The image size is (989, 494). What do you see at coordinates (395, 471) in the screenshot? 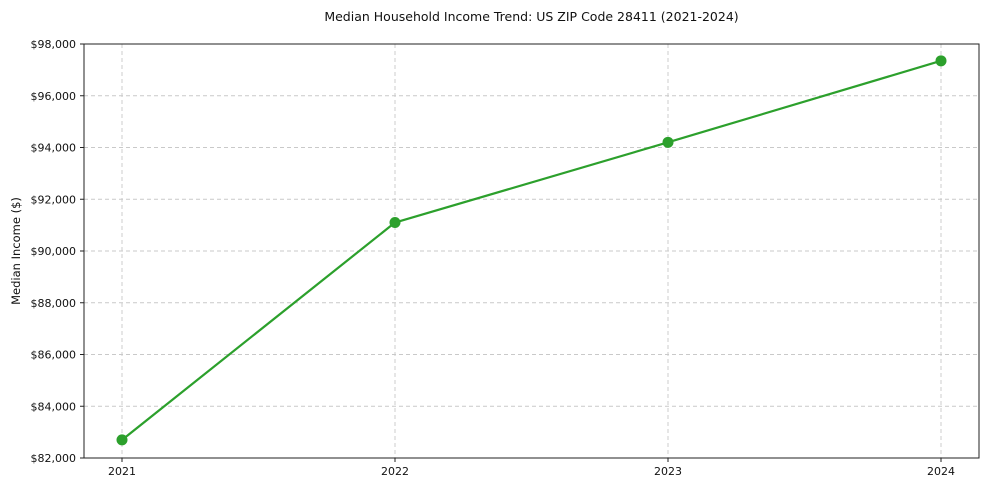
I see `x-axis-tick-label: 2022` at bounding box center [395, 471].